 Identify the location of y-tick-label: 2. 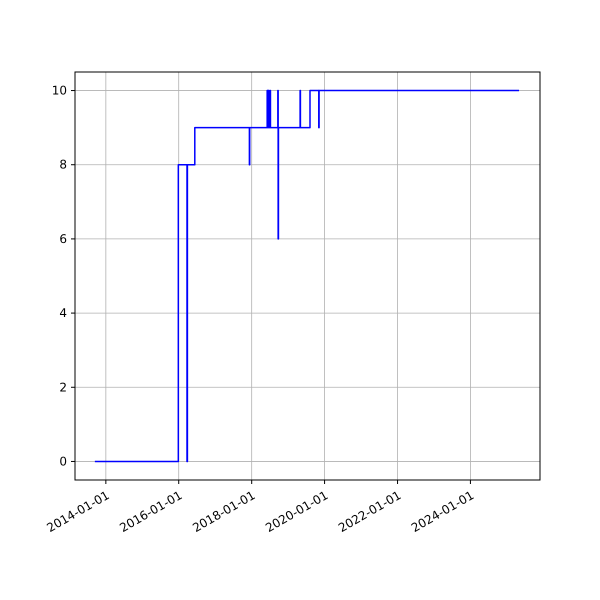
(63, 387).